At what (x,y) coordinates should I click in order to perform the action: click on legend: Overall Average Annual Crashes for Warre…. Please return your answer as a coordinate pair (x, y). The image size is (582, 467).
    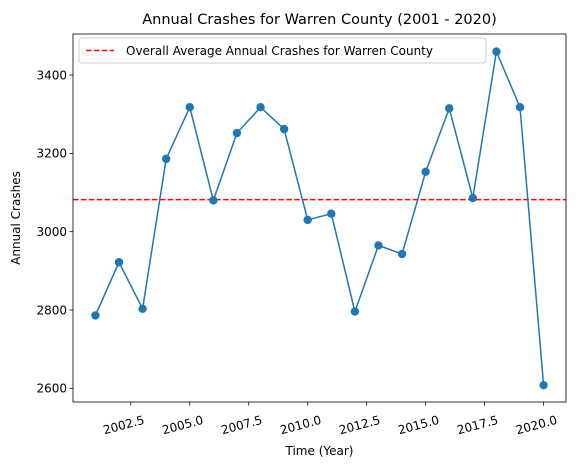
    Looking at the image, I should click on (282, 50).